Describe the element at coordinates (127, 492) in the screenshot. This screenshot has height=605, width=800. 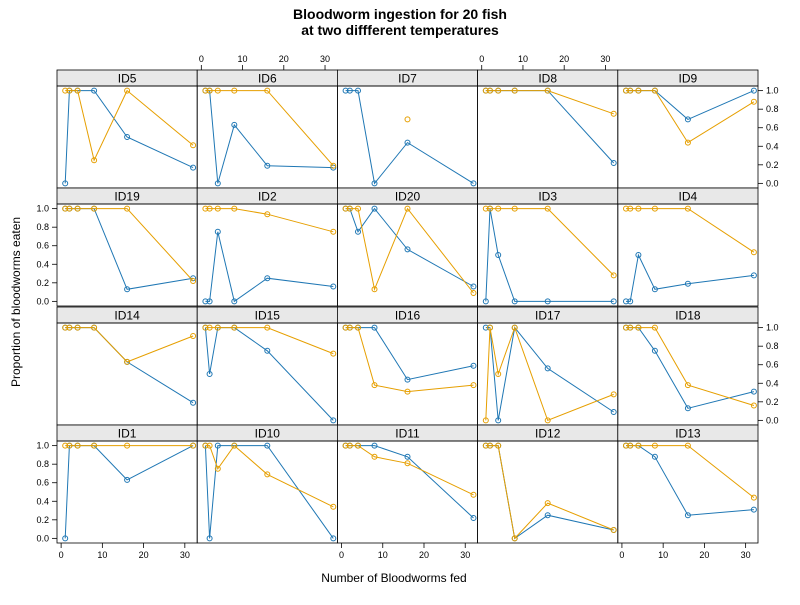
I see `plot-frame-ID1` at that location.